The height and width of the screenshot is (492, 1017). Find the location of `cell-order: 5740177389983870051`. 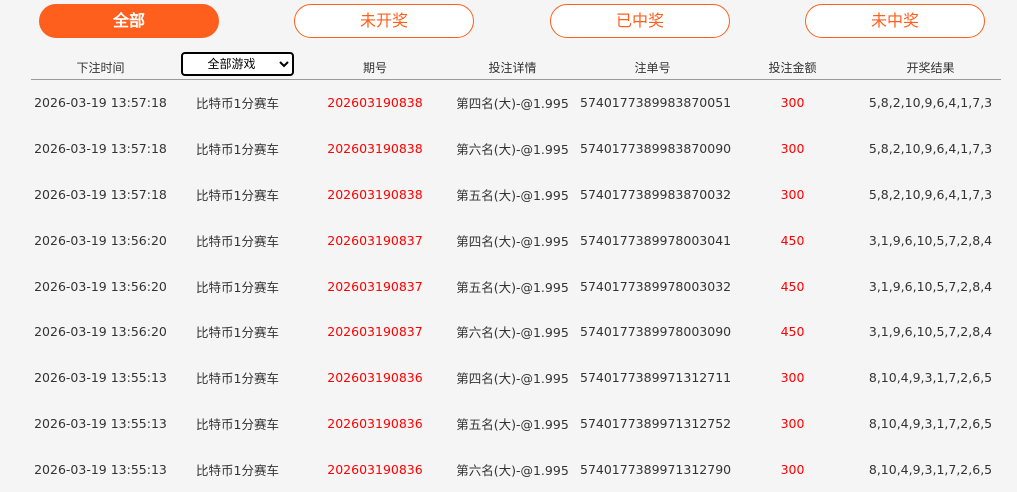

cell-order: 5740177389983870051 is located at coordinates (656, 103).